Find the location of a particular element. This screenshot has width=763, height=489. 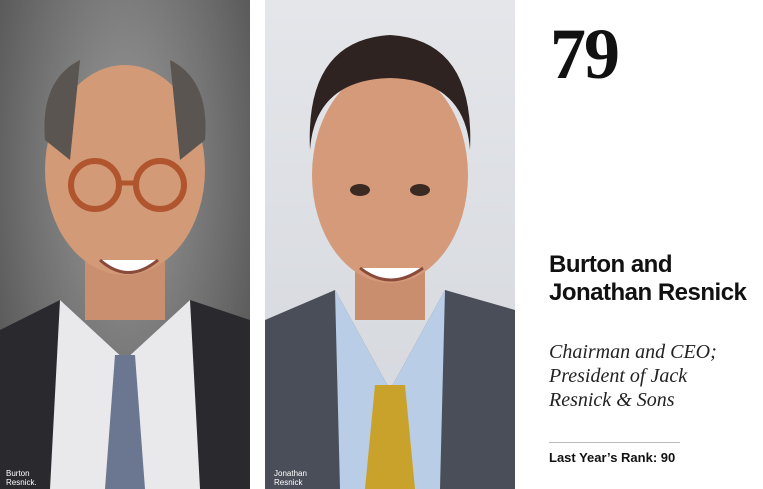

person-name: Burton and Jonathan Resnick is located at coordinates (648, 278).